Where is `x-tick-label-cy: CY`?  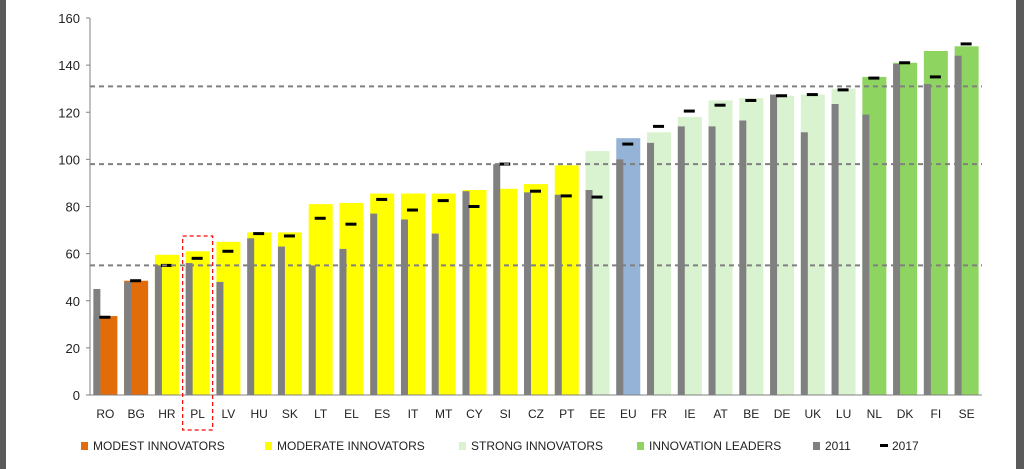
x-tick-label-cy: CY is located at coordinates (474, 414).